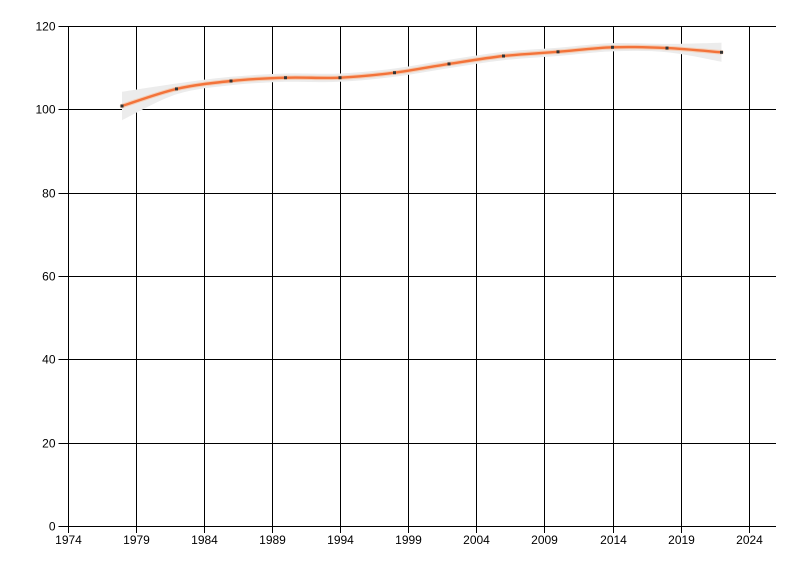 The height and width of the screenshot is (576, 800). I want to click on x-tick-label: 2019, so click(681, 540).